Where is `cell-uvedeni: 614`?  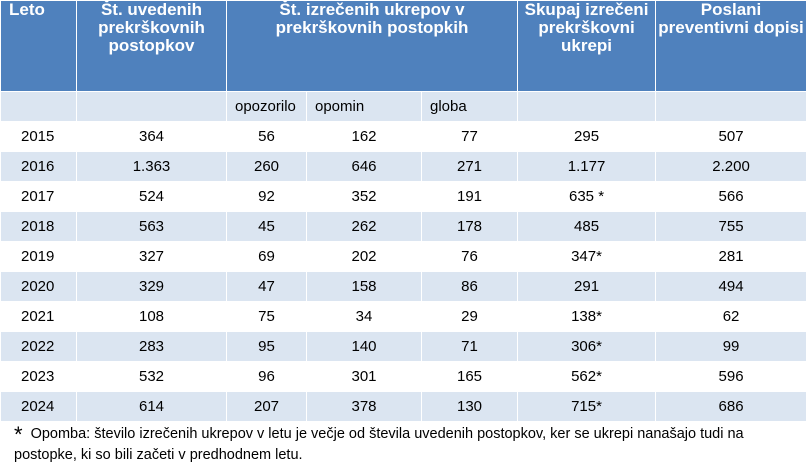
cell-uvedeni: 614 is located at coordinates (151, 406).